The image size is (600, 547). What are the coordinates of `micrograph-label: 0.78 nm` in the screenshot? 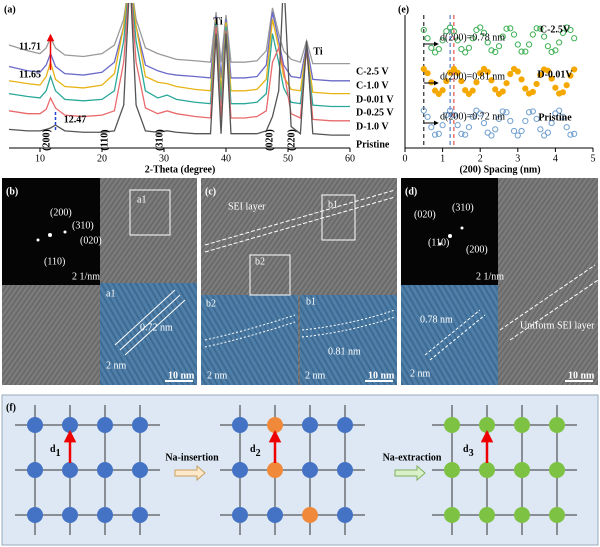 It's located at (436, 319).